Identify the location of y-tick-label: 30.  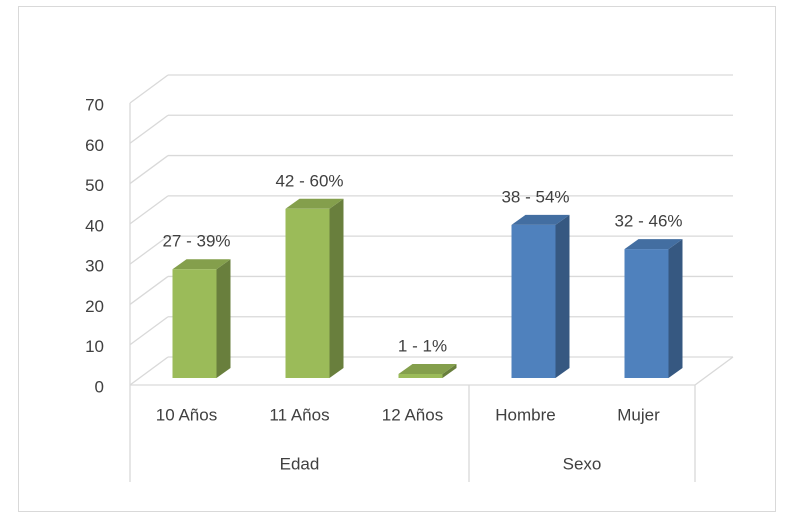
(94, 266).